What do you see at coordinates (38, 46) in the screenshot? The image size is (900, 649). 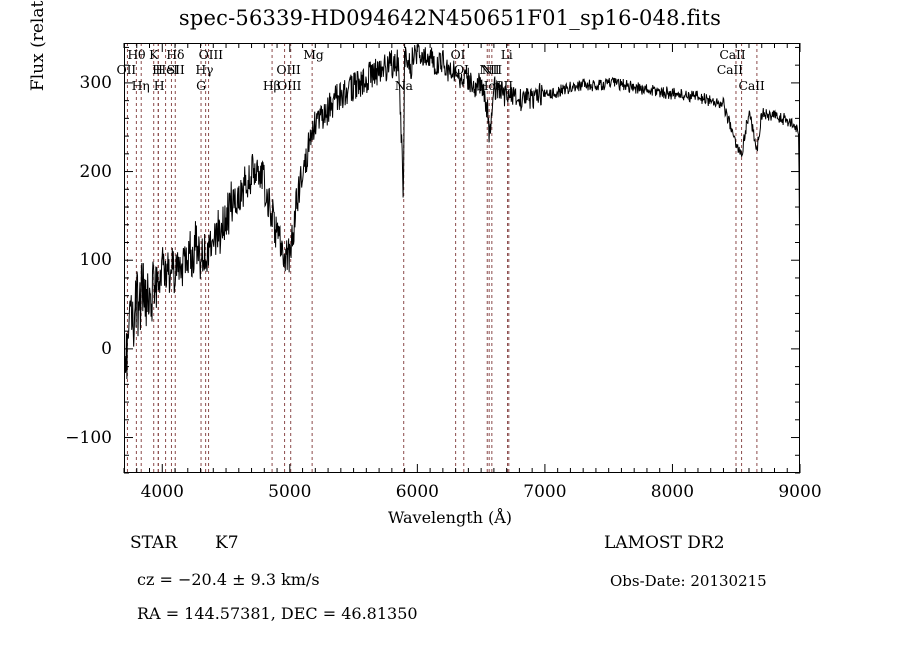 I see `y-axis-label: Flux (relative)` at bounding box center [38, 46].